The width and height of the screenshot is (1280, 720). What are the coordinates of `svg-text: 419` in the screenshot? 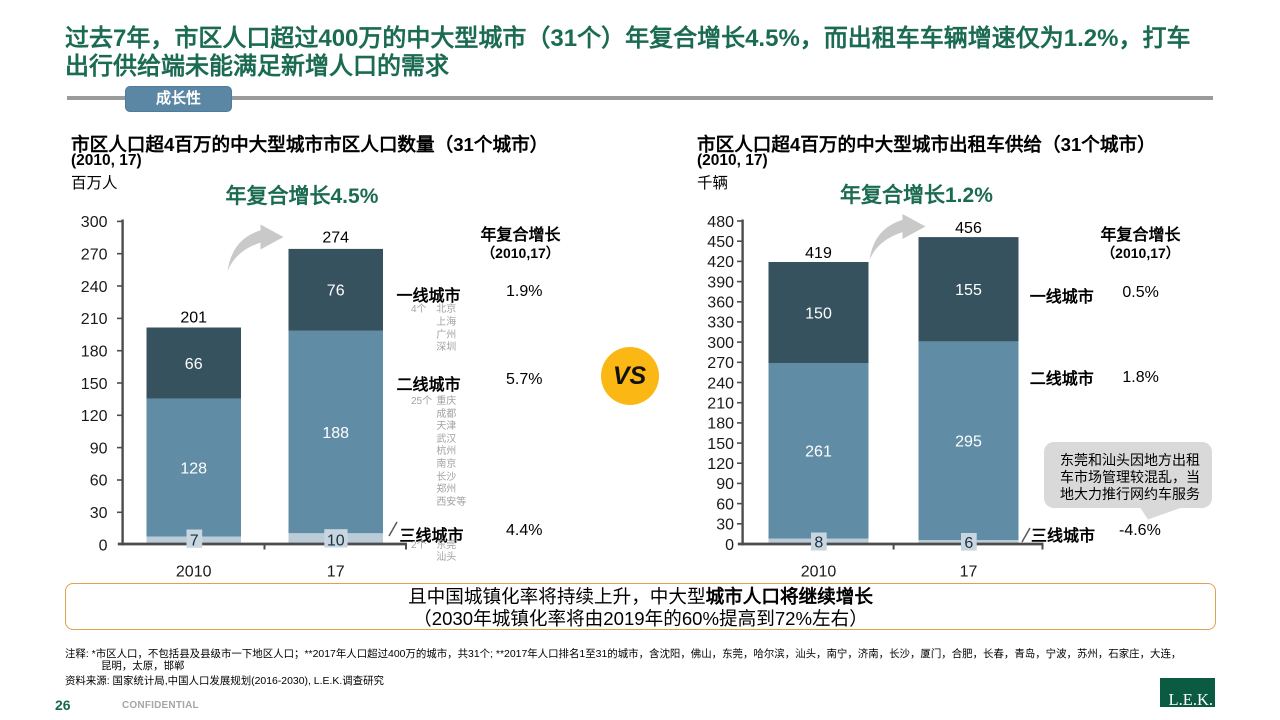 It's located at (818, 253).